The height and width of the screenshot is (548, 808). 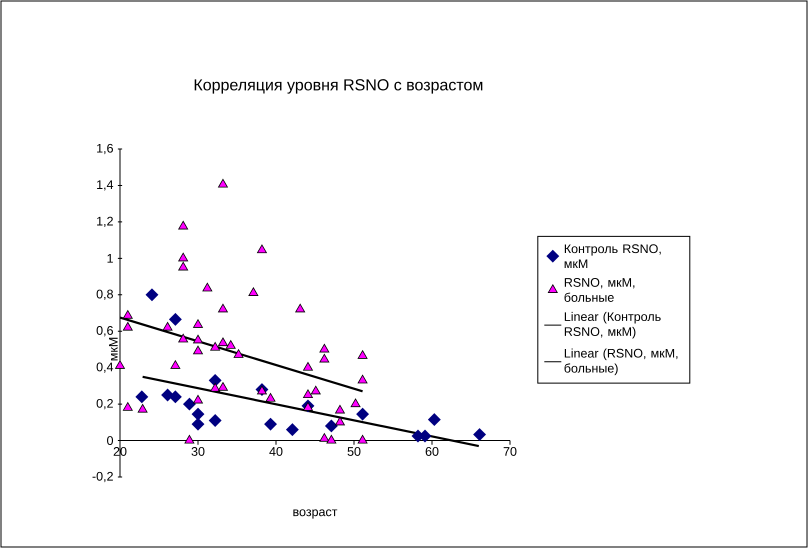 What do you see at coordinates (102, 477) in the screenshot?
I see `y-tick-label: -0,2` at bounding box center [102, 477].